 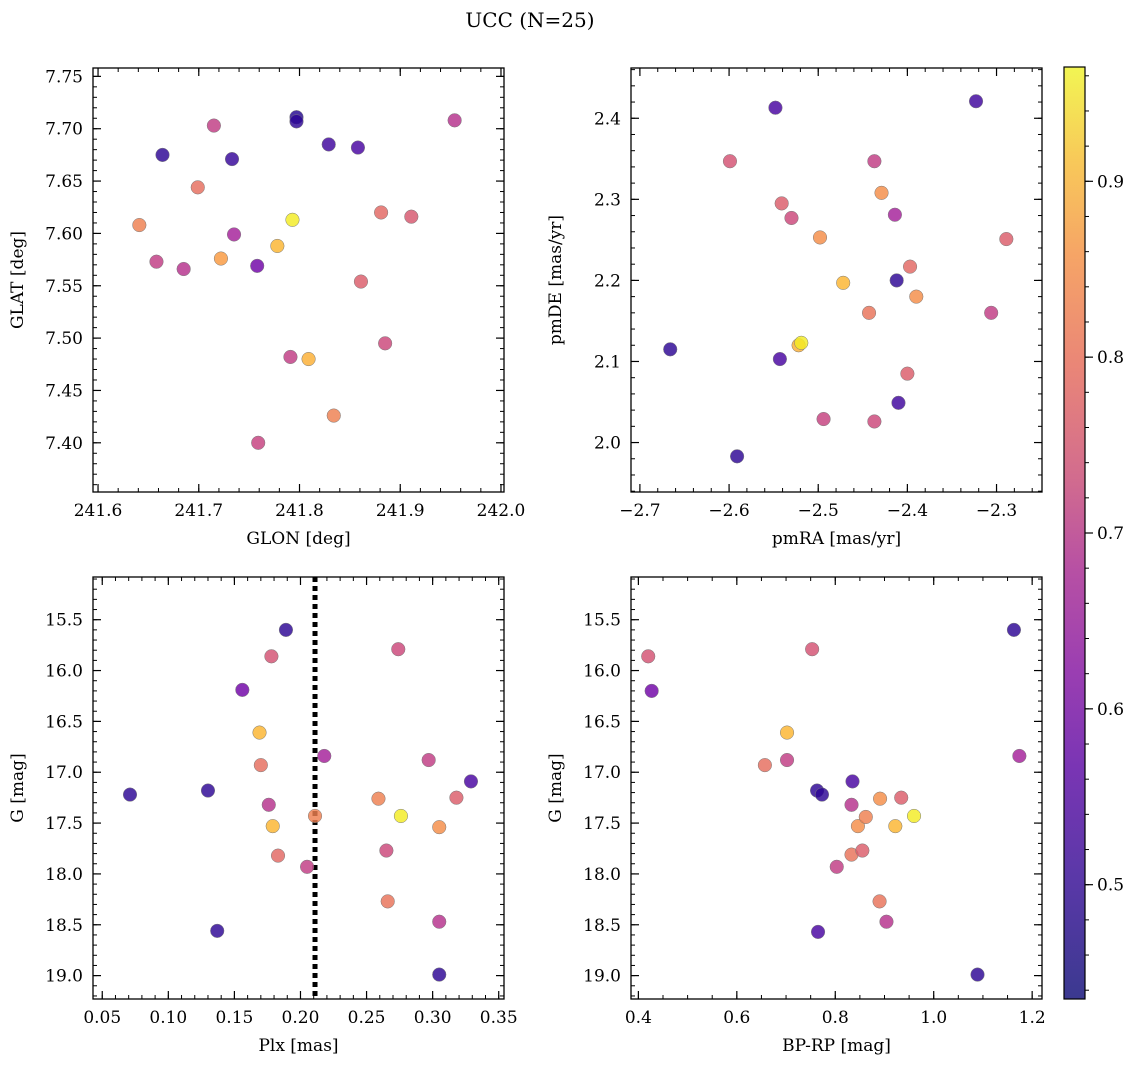 What do you see at coordinates (64, 773) in the screenshot?
I see `y-tick-label: 17.0` at bounding box center [64, 773].